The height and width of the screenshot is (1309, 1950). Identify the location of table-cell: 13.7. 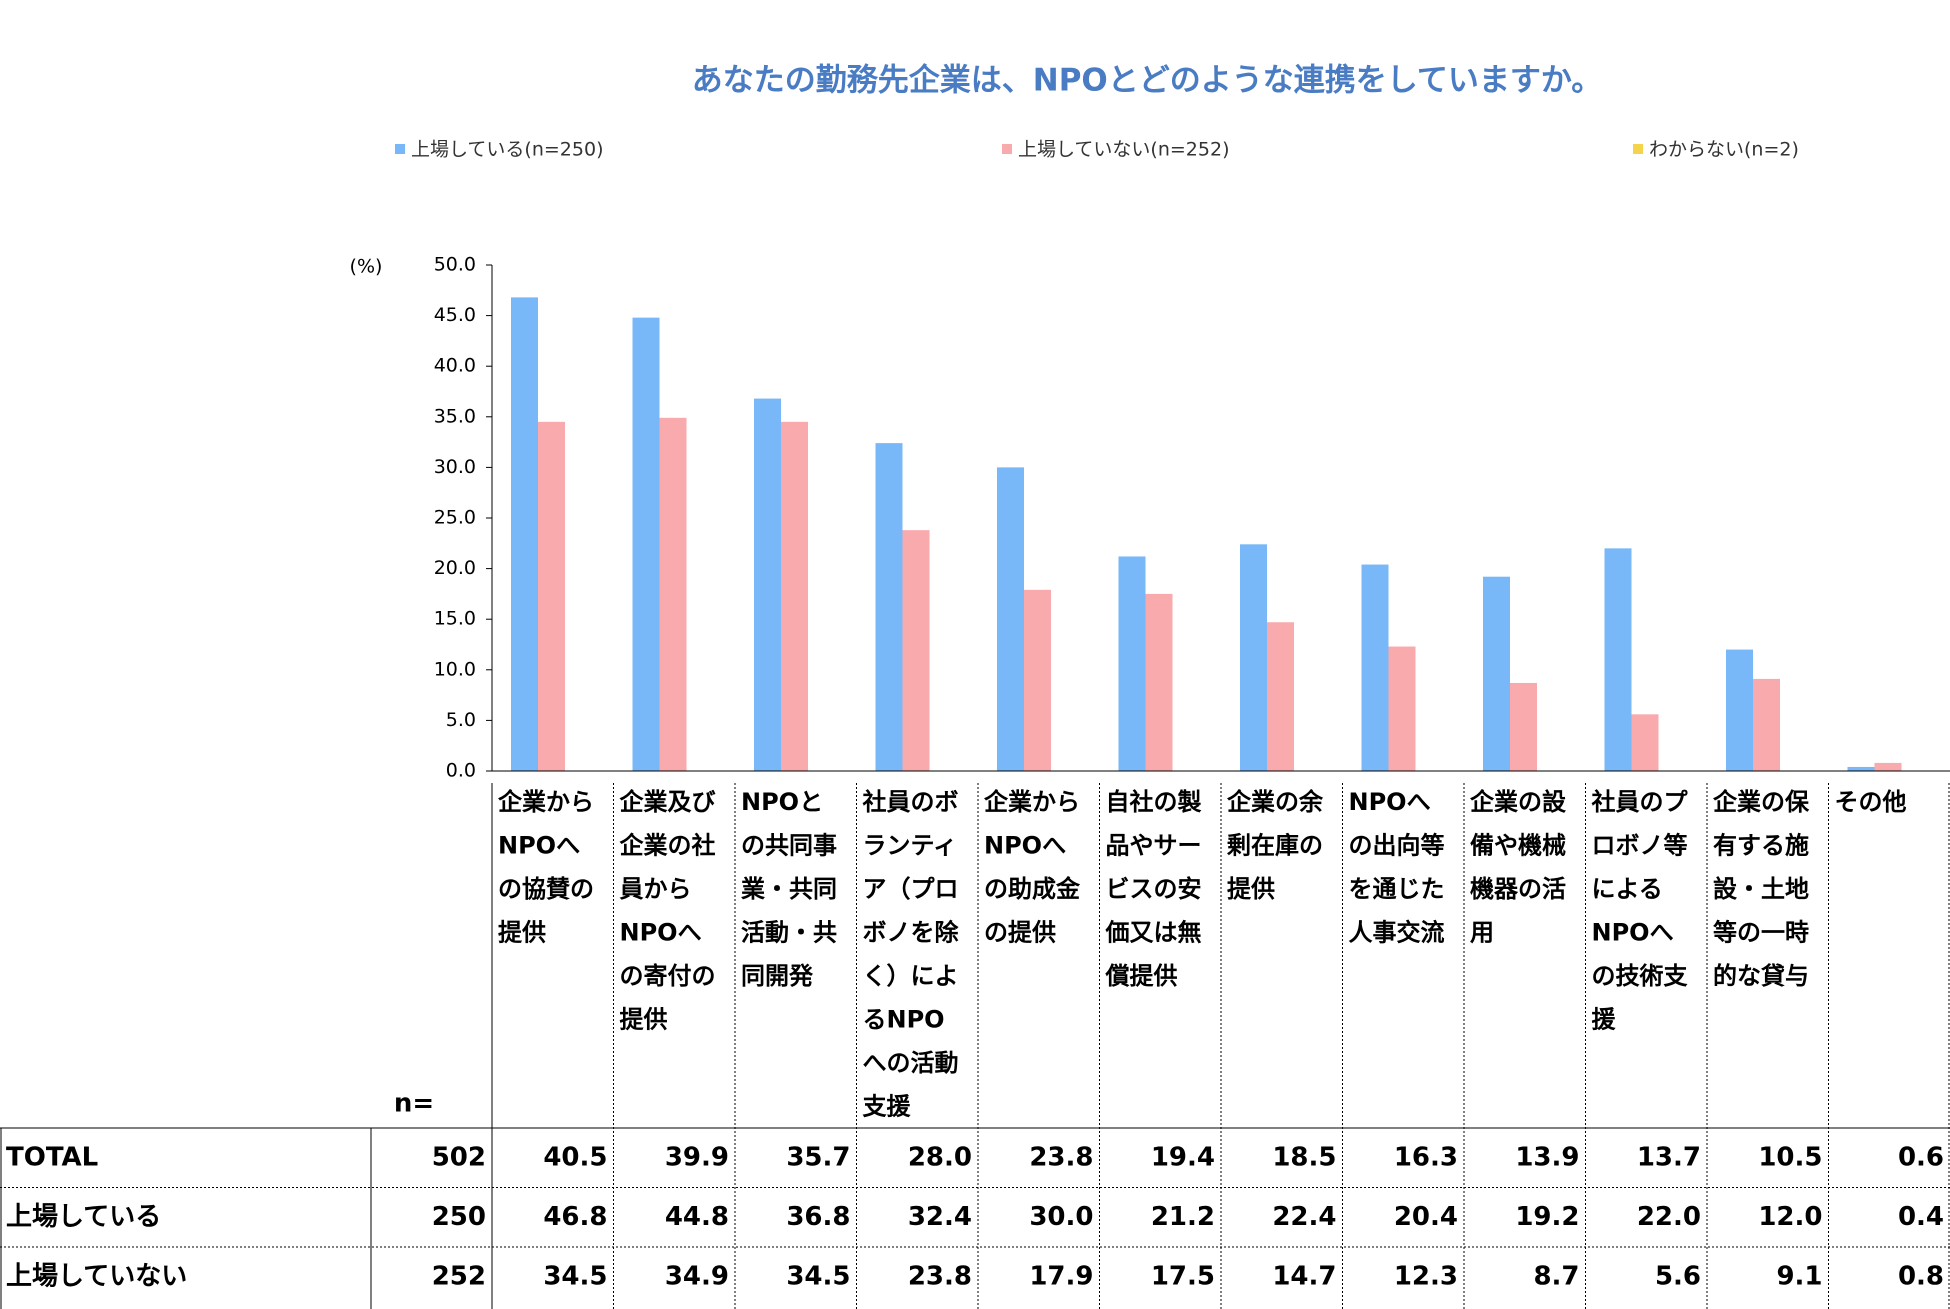
(1669, 1157).